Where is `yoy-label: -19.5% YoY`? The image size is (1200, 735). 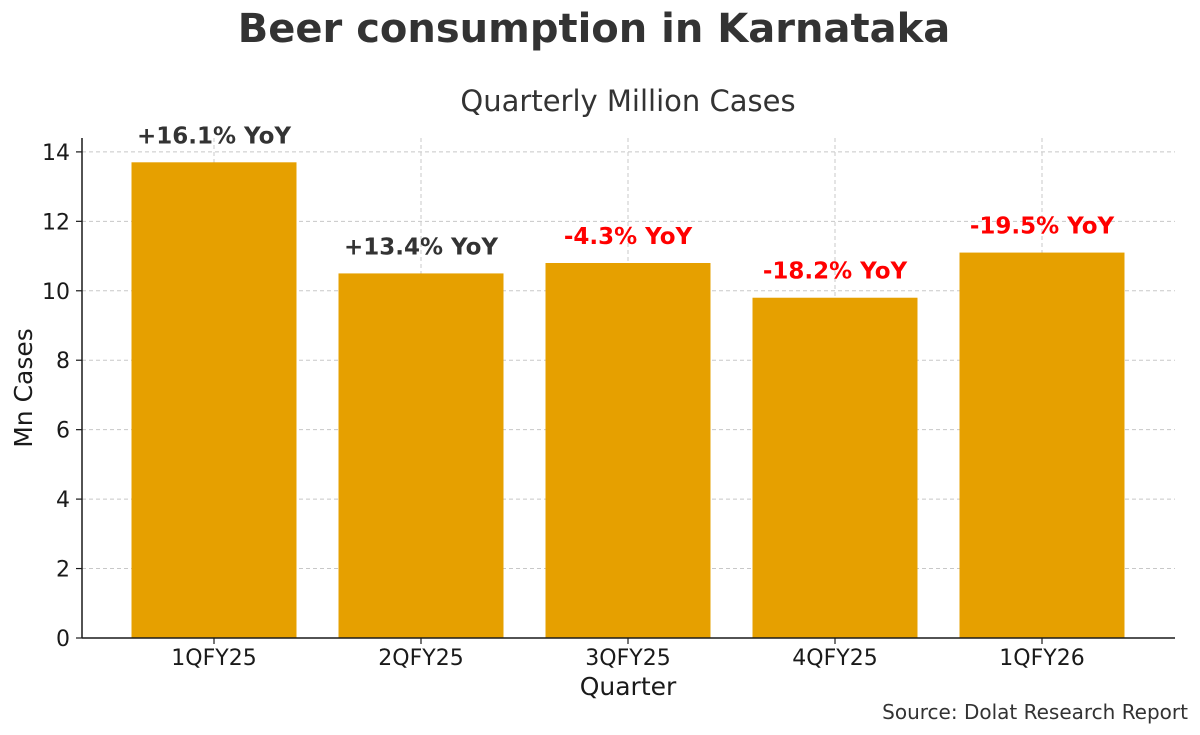 yoy-label: -19.5% YoY is located at coordinates (1042, 227).